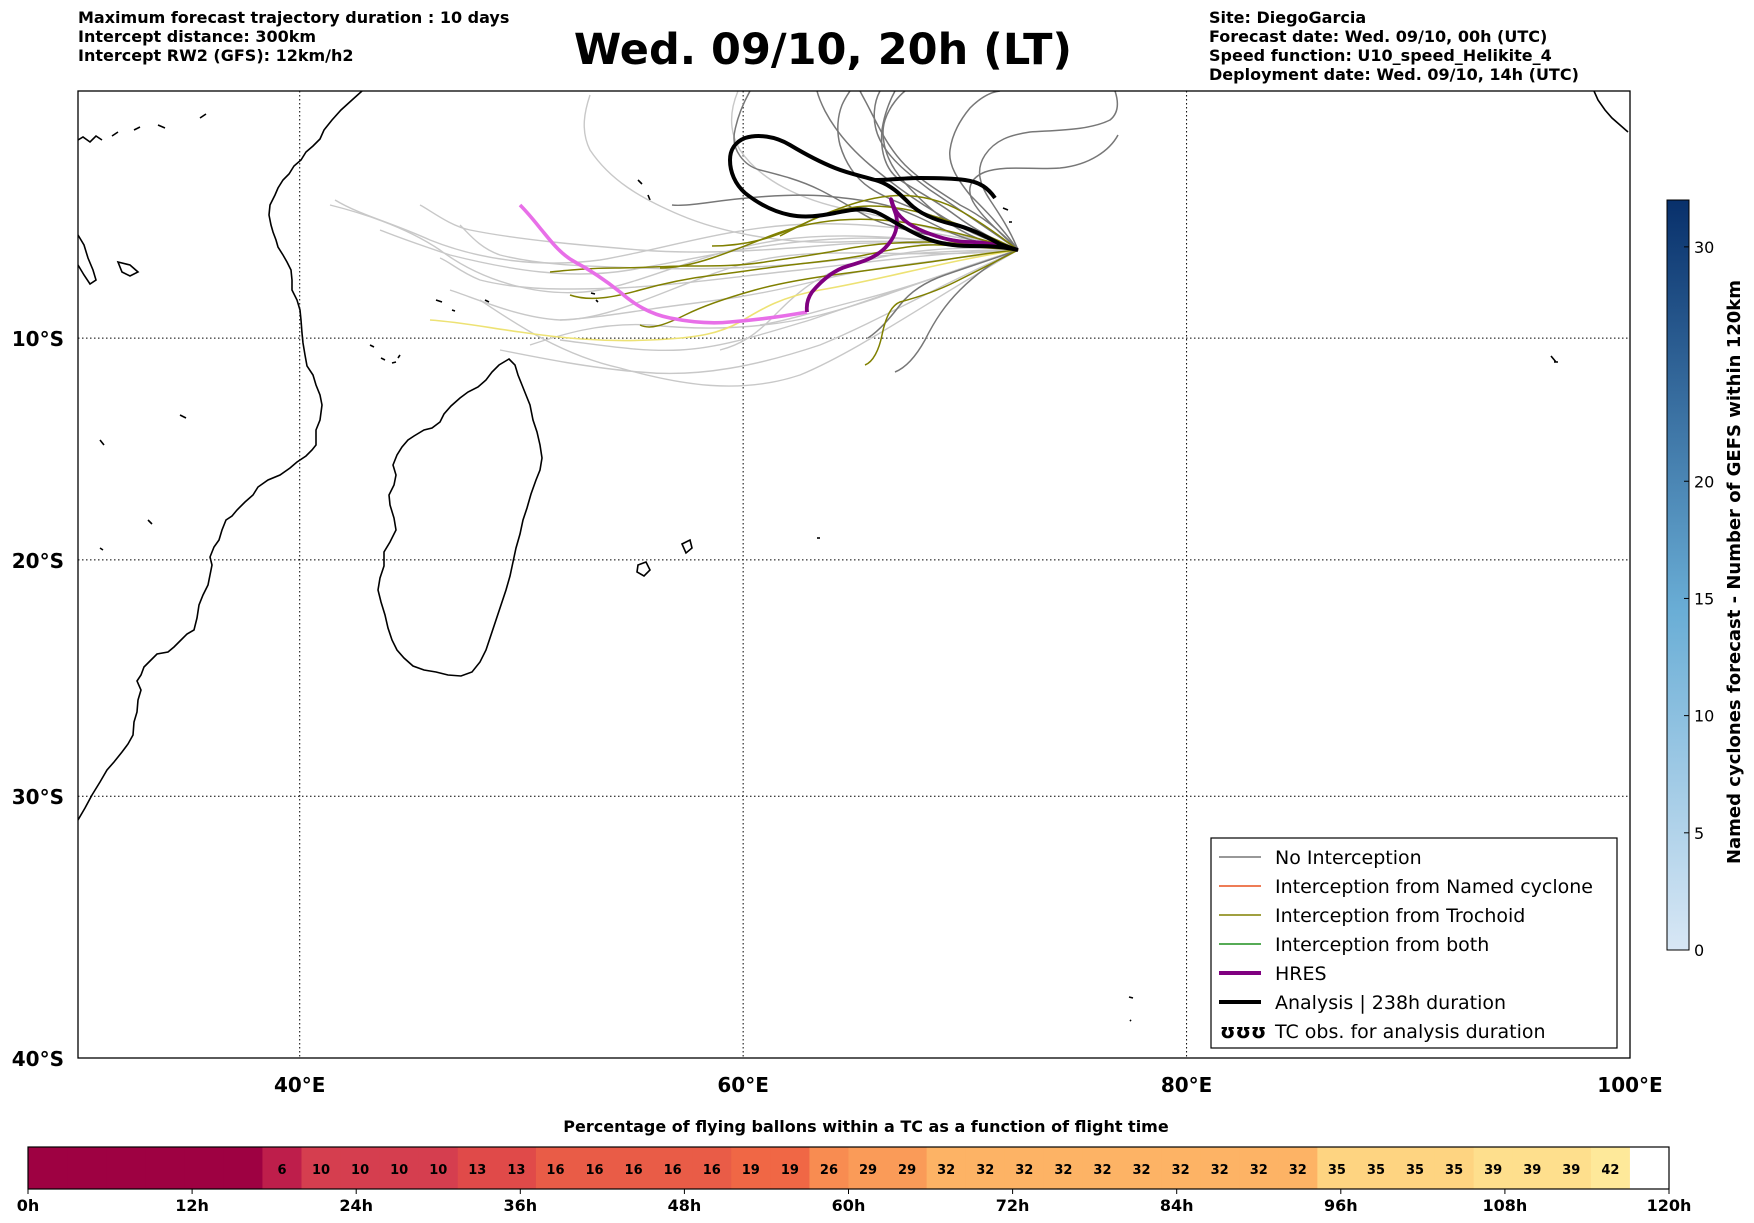  Describe the element at coordinates (128, 268) in the screenshot. I see `socotra-island` at that location.